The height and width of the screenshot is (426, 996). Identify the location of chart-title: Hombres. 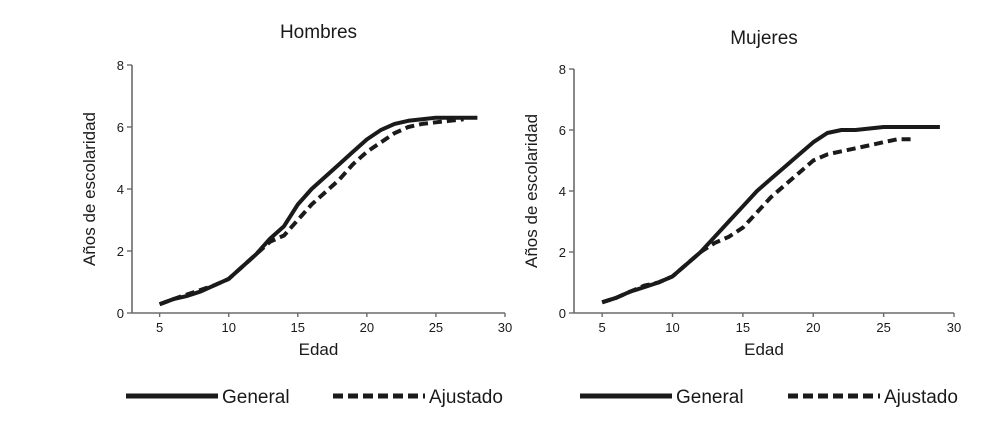
(318, 32).